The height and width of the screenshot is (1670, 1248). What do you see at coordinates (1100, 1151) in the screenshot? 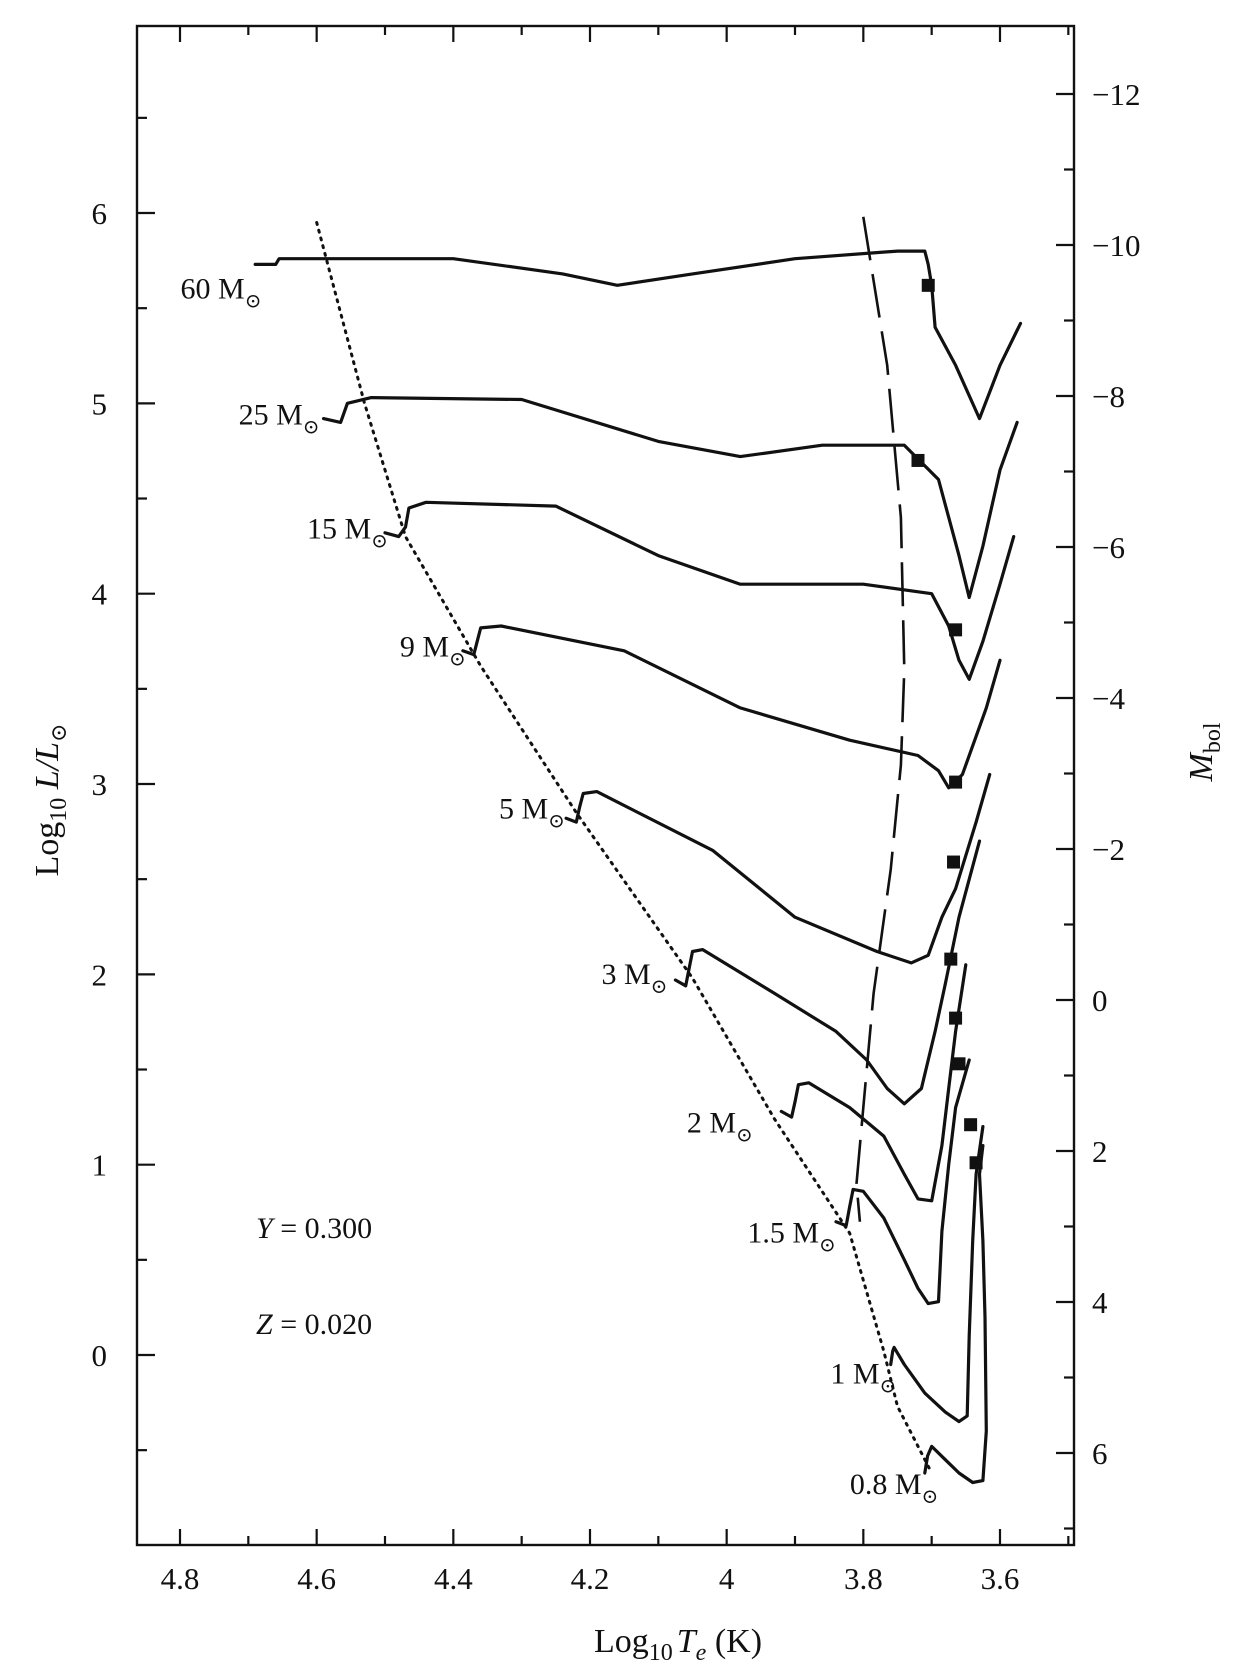
I see `y2-tick-label: 2` at bounding box center [1100, 1151].